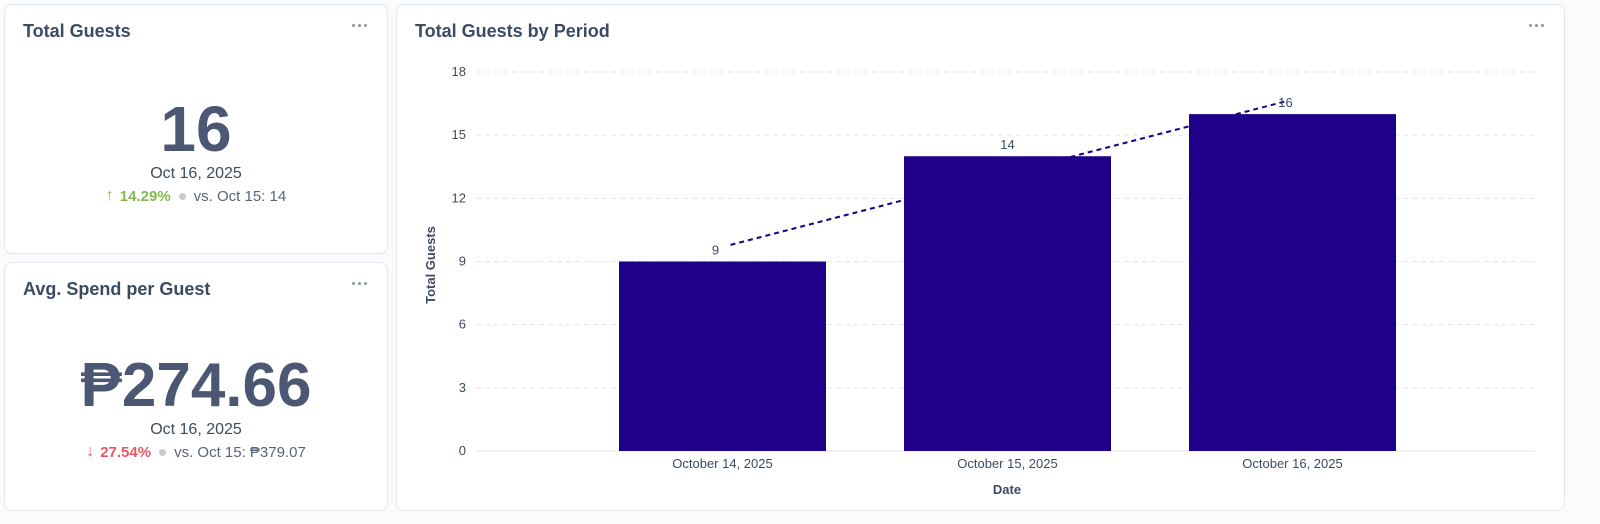 The width and height of the screenshot is (1600, 524). What do you see at coordinates (117, 289) in the screenshot?
I see `card-title: Avg. Spend per Guest` at bounding box center [117, 289].